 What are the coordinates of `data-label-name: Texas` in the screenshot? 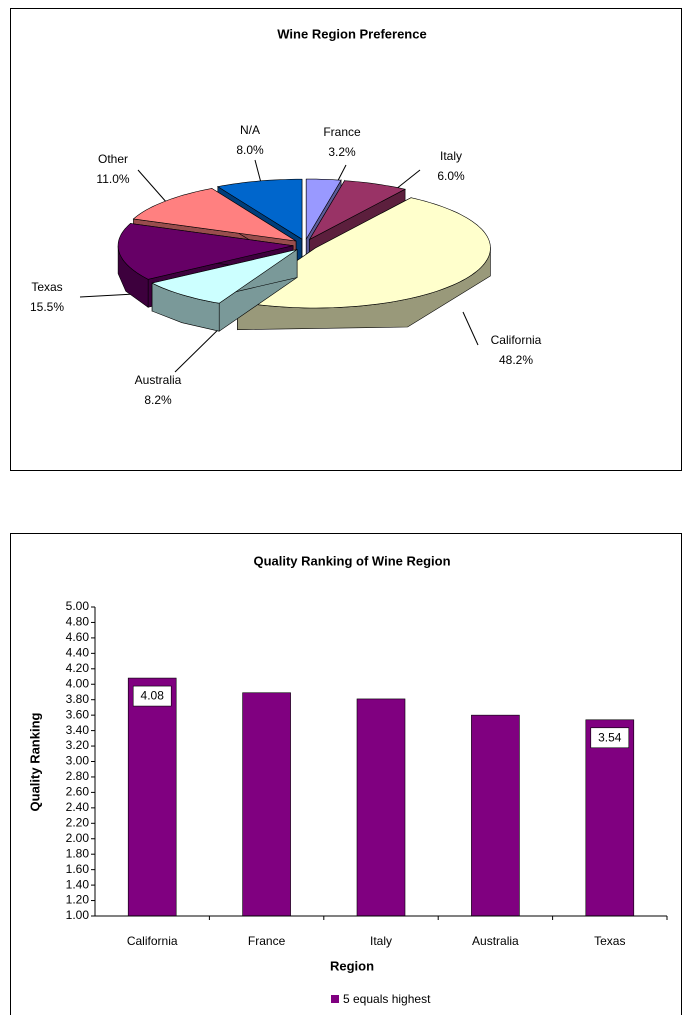 It's located at (46, 287).